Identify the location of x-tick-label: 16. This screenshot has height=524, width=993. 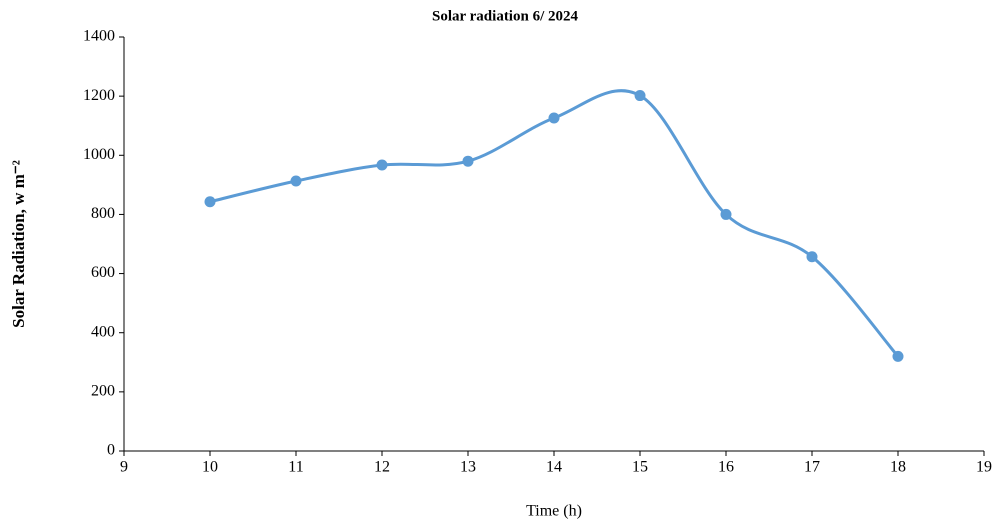
(726, 467).